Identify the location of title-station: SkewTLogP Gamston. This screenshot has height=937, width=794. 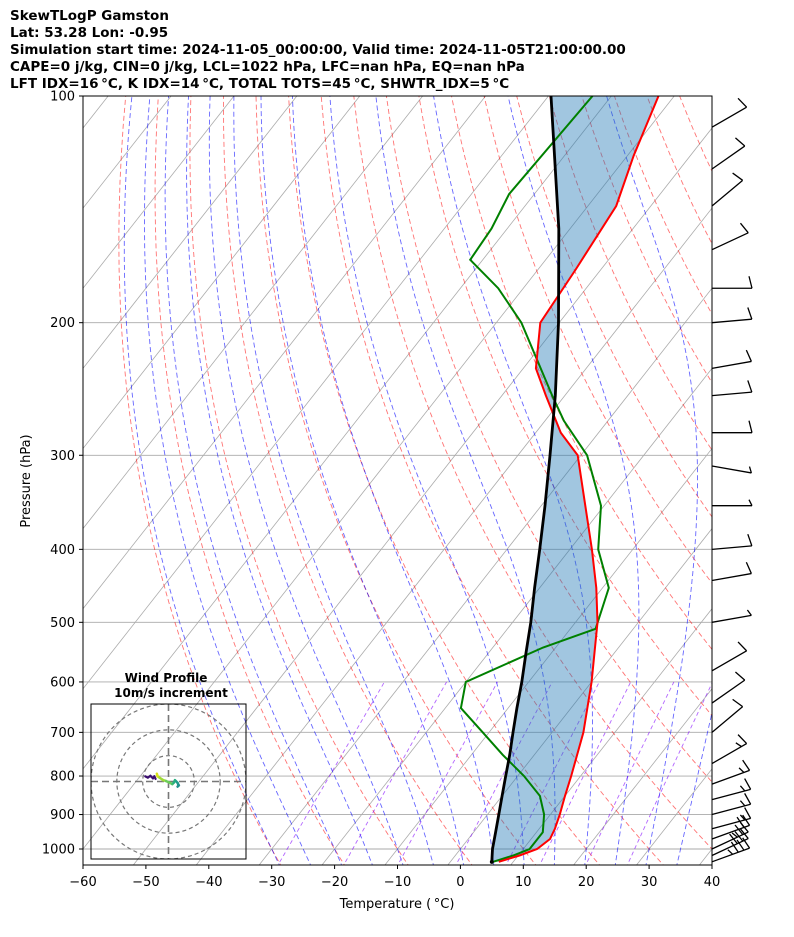
(89, 16).